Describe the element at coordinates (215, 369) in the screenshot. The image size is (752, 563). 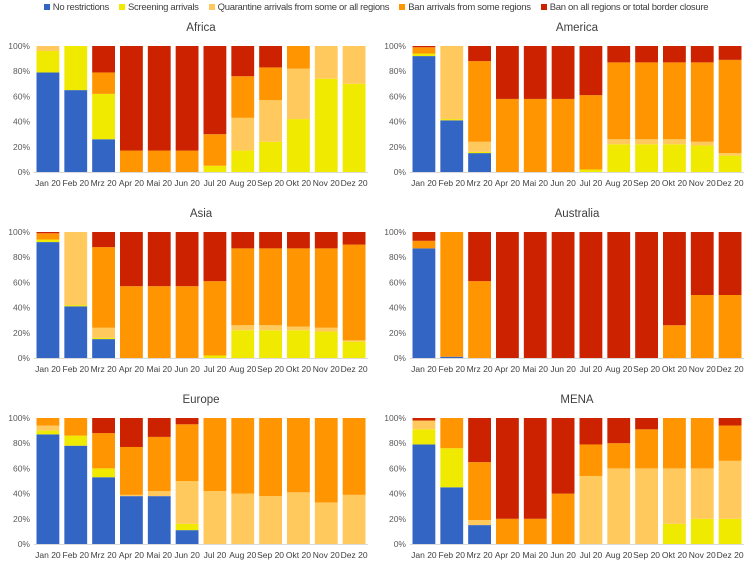
I see `x-tick-label: Jul 20` at that location.